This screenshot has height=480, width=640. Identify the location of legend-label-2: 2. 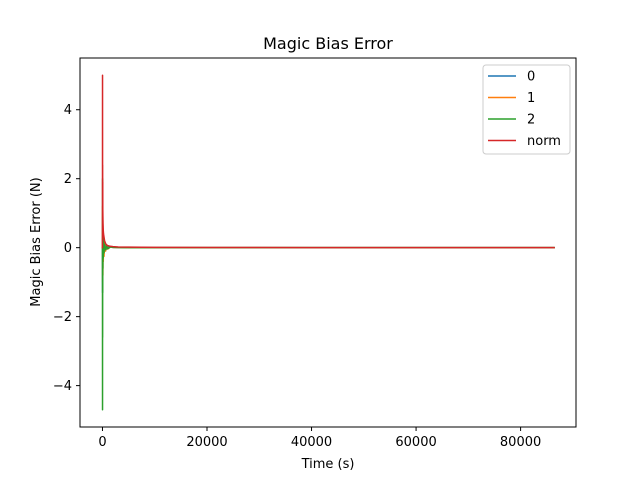
(531, 120).